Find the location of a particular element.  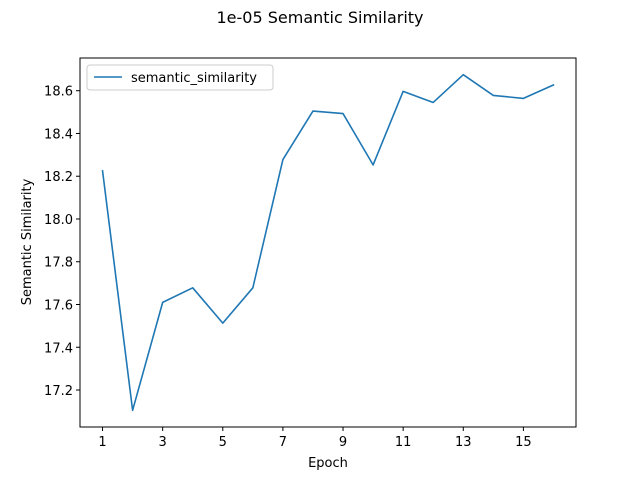

x-tick-label: 5 is located at coordinates (223, 442).